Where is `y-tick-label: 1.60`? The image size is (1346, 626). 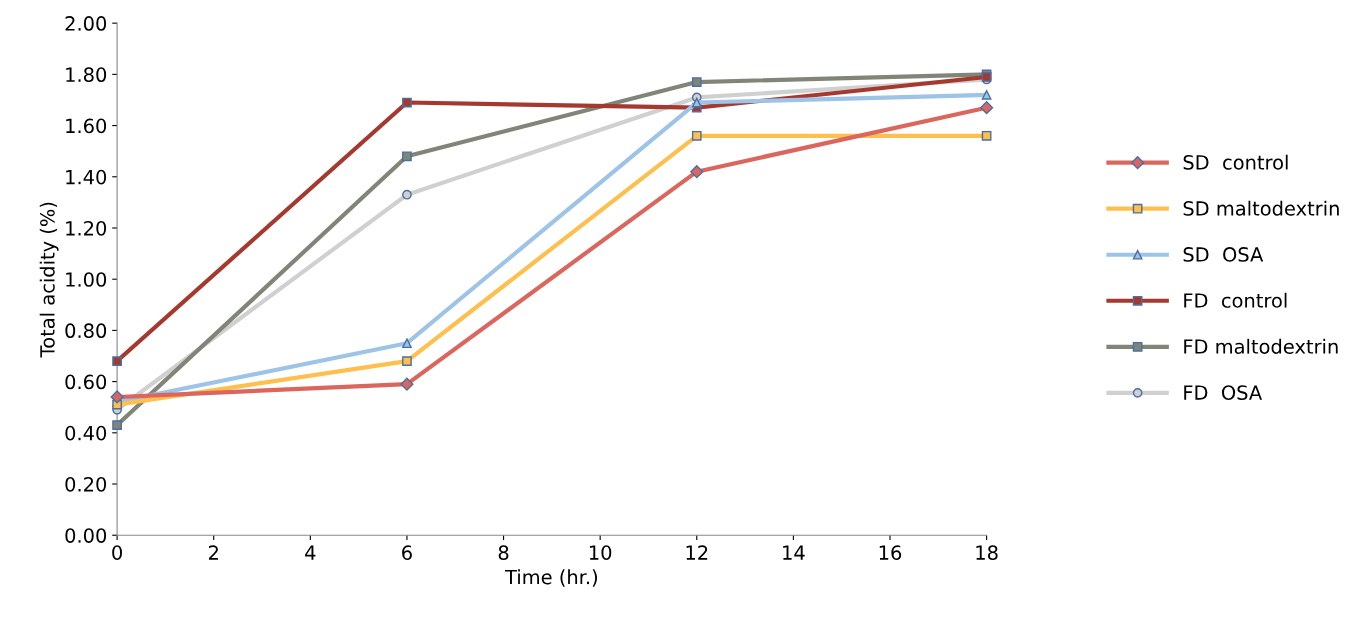
y-tick-label: 1.60 is located at coordinates (86, 126).